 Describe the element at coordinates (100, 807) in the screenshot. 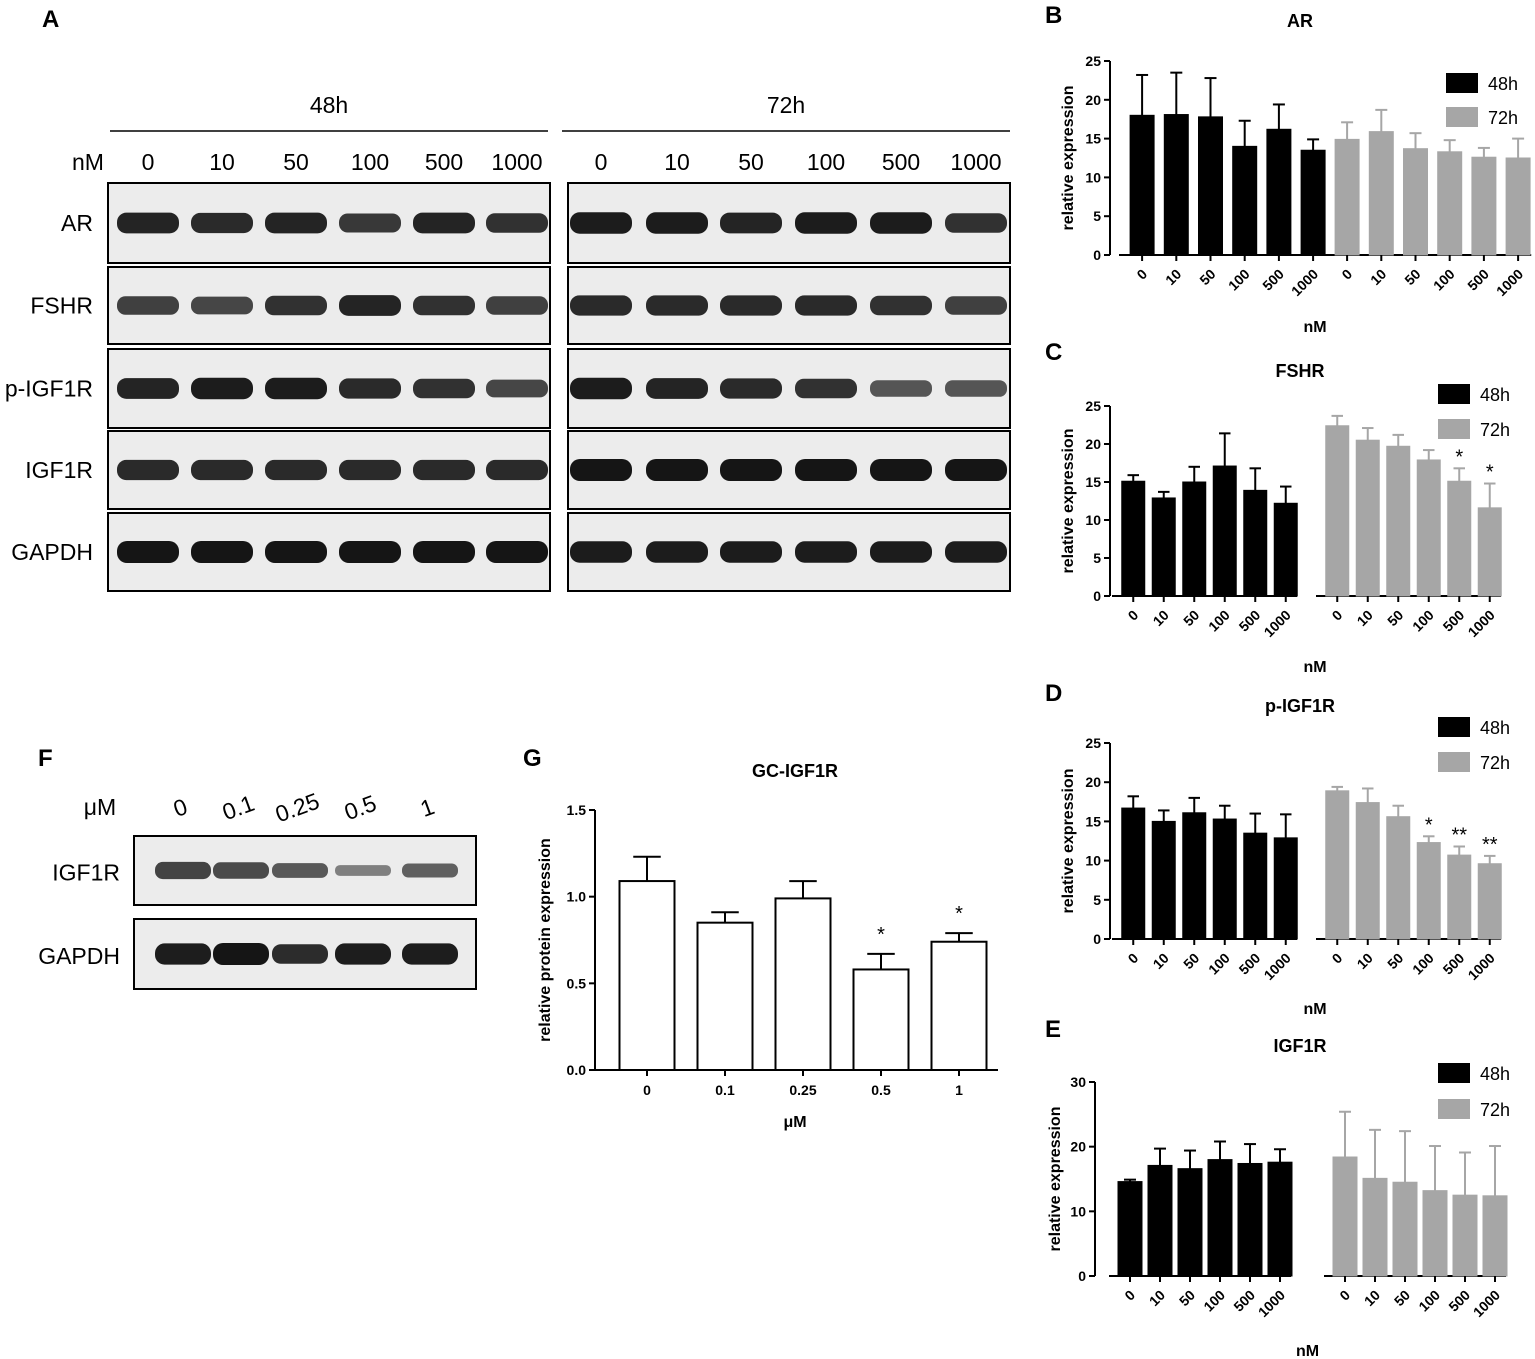

I see `blot-unit-label: μM` at that location.